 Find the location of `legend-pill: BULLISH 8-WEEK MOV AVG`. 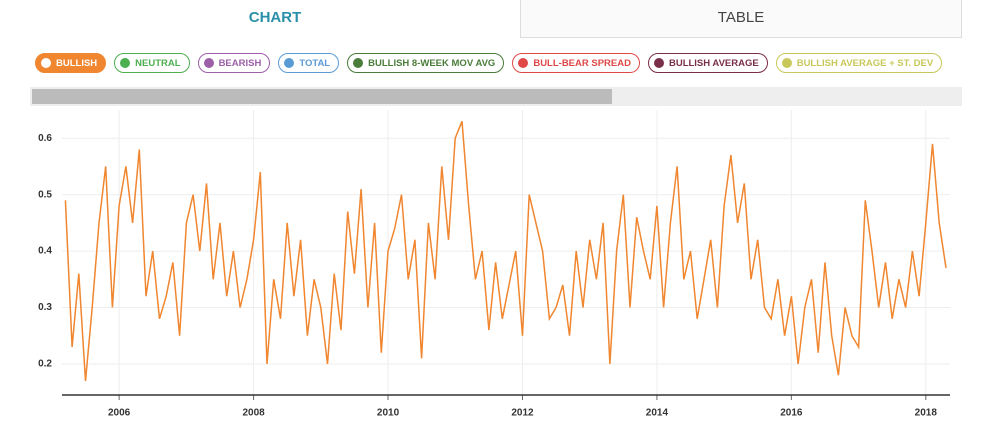

legend-pill: BULLISH 8-WEEK MOV AVG is located at coordinates (426, 63).